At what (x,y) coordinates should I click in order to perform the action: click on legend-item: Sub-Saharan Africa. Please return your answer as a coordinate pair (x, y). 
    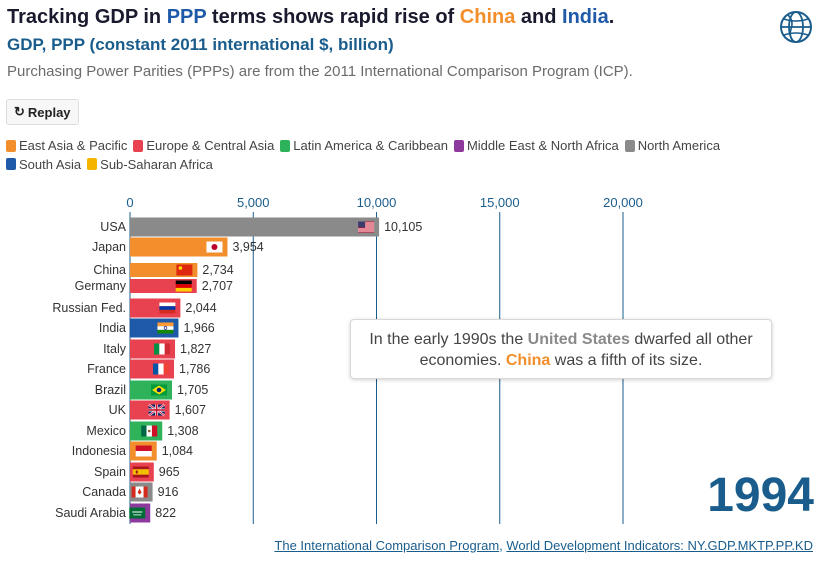
    Looking at the image, I should click on (150, 164).